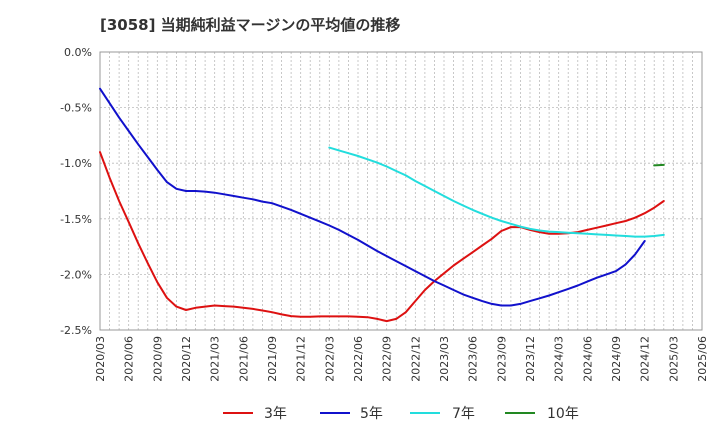  What do you see at coordinates (673, 359) in the screenshot?
I see `x-tick-label: 2025/03` at bounding box center [673, 359].